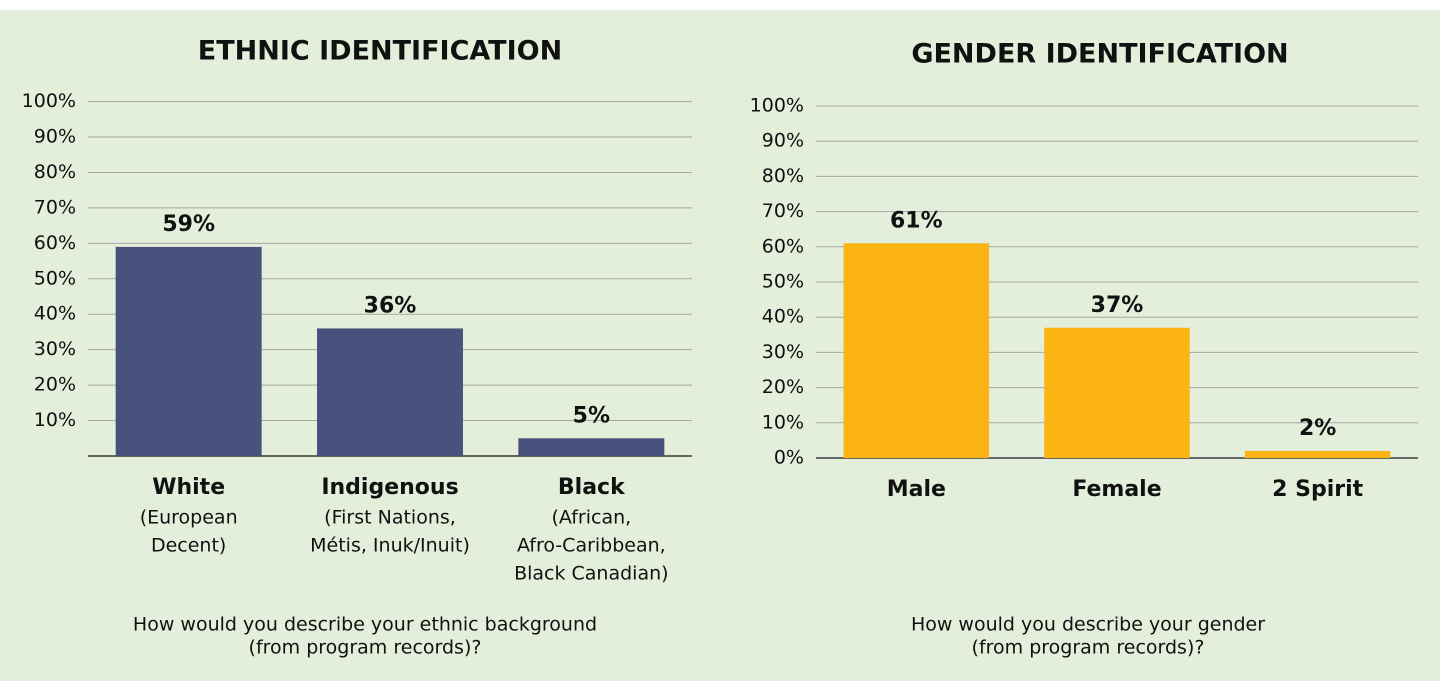 Image resolution: width=1452 pixels, height=681 pixels. Describe the element at coordinates (916, 220) in the screenshot. I see `value-label: 61%` at that location.